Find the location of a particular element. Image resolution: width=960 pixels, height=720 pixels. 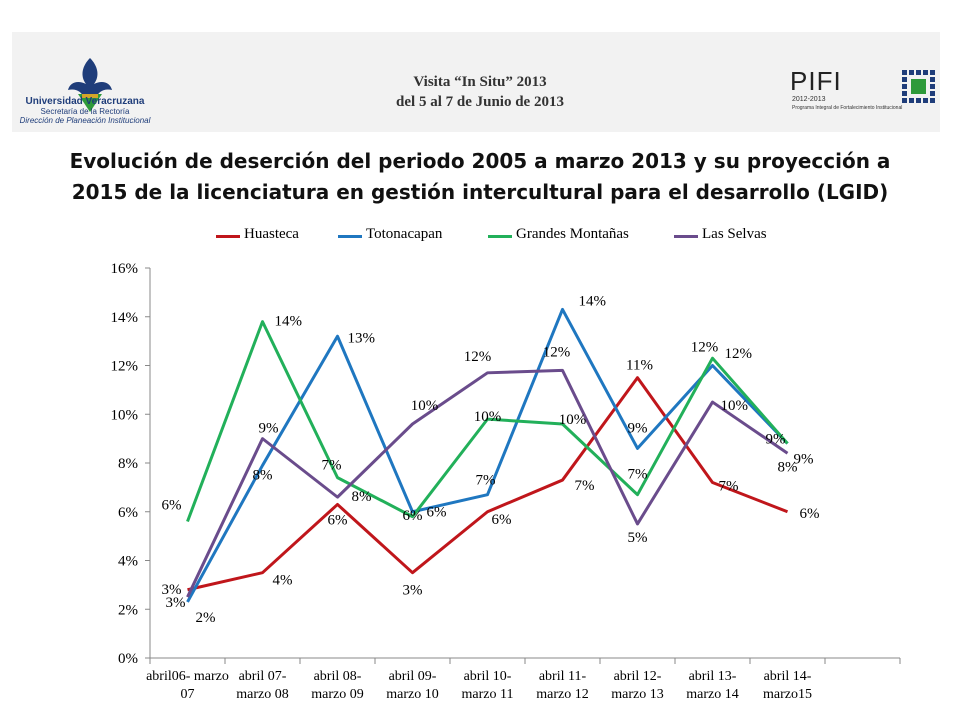

data-label-totonacapan: 6% is located at coordinates (413, 516).